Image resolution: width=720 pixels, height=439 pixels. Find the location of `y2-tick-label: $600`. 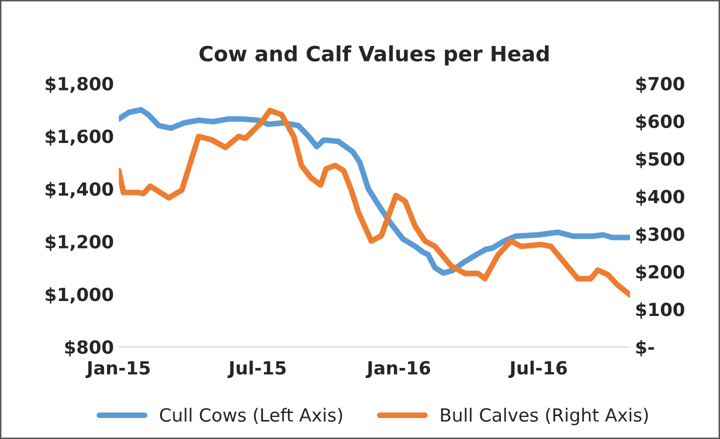

y2-tick-label: $600 is located at coordinates (660, 122).